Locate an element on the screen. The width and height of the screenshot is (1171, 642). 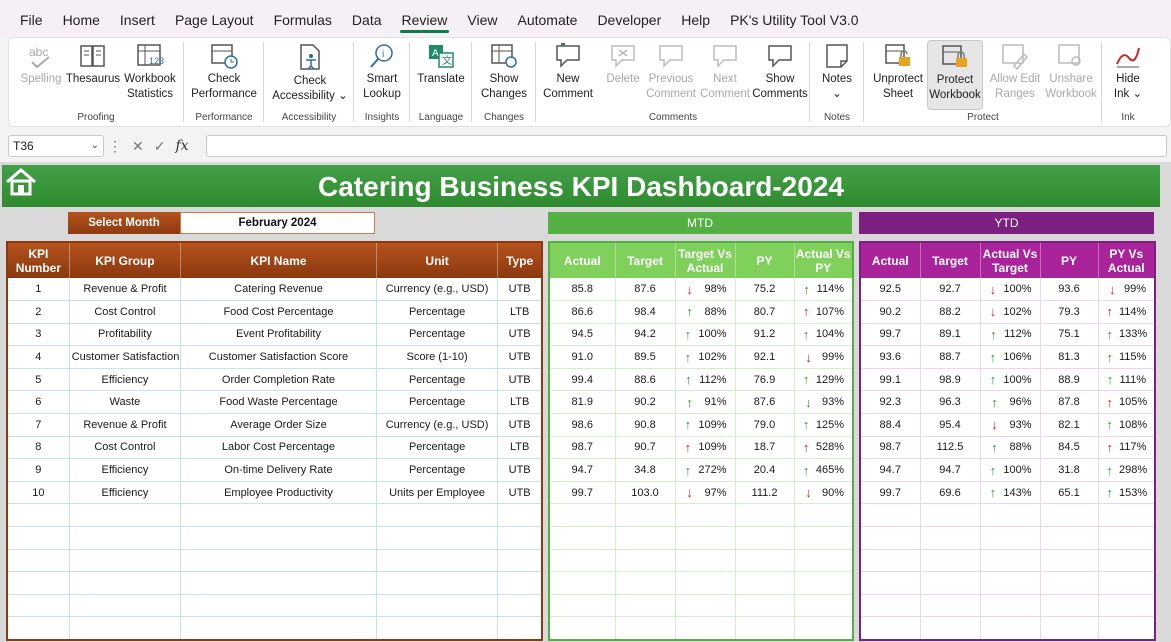
kpi-number-cell: 6 is located at coordinates (38, 402).